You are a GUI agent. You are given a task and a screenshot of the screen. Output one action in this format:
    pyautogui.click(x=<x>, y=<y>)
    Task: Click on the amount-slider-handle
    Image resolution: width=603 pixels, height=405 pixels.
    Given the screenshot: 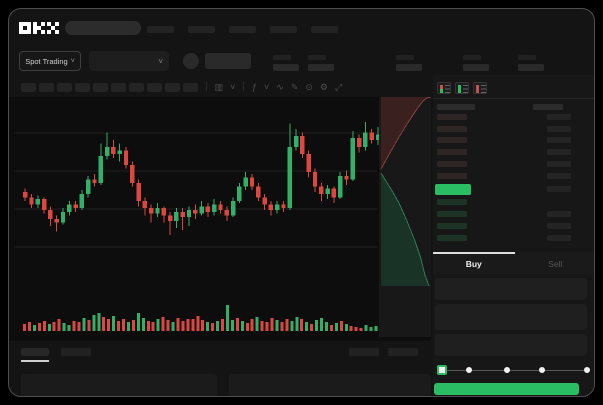 What is the action you would take?
    pyautogui.click(x=442, y=370)
    